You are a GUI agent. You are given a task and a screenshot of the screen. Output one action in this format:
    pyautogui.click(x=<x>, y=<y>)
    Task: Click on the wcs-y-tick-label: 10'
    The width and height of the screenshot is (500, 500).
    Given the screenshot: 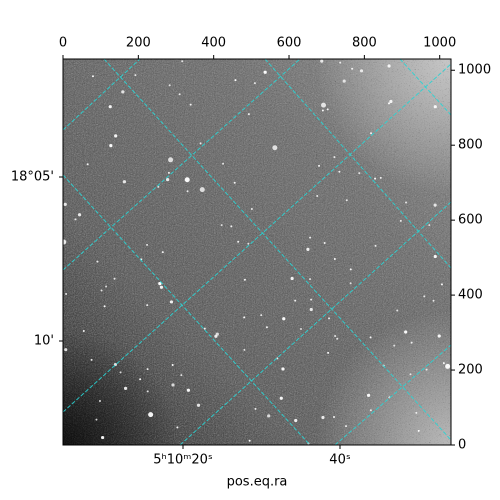 What is the action you would take?
    pyautogui.click(x=44, y=341)
    